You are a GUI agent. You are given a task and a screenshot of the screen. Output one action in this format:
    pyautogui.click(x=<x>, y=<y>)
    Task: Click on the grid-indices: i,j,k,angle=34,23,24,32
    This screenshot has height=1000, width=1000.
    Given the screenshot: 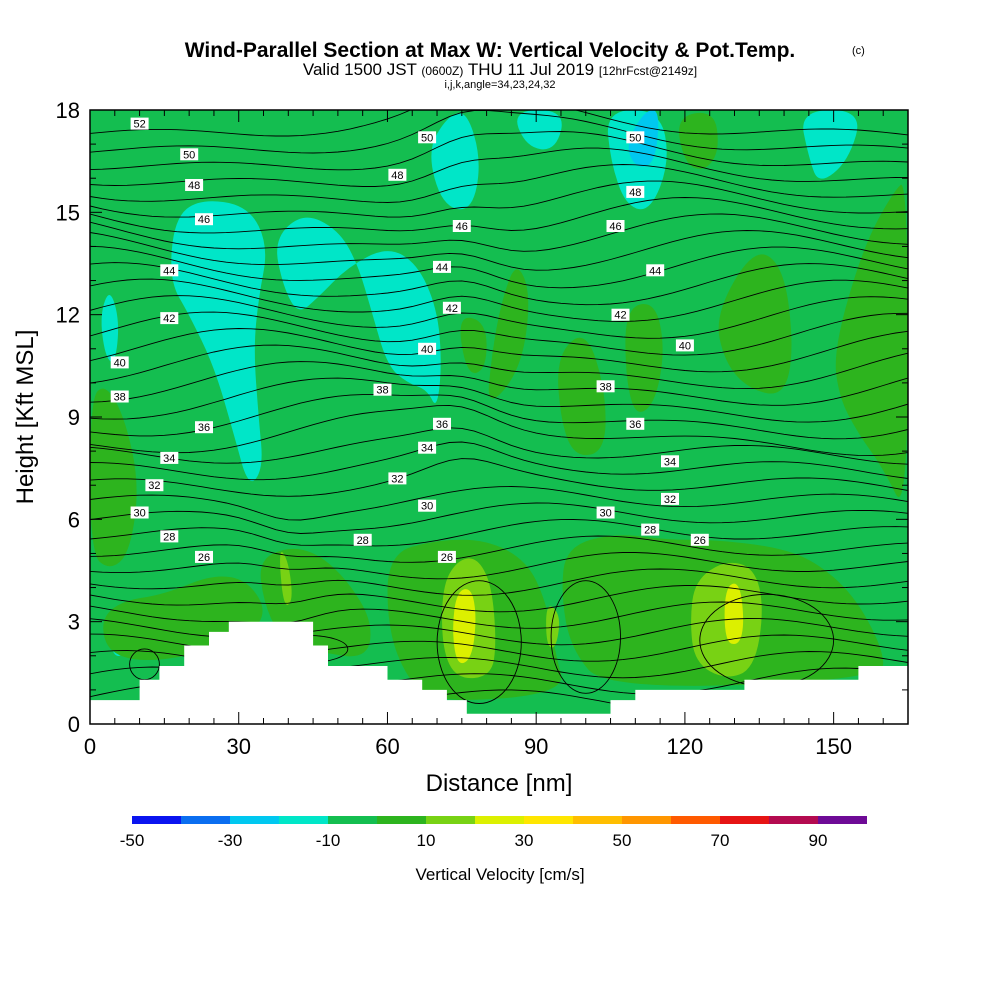 What is the action you would take?
    pyautogui.click(x=499, y=85)
    